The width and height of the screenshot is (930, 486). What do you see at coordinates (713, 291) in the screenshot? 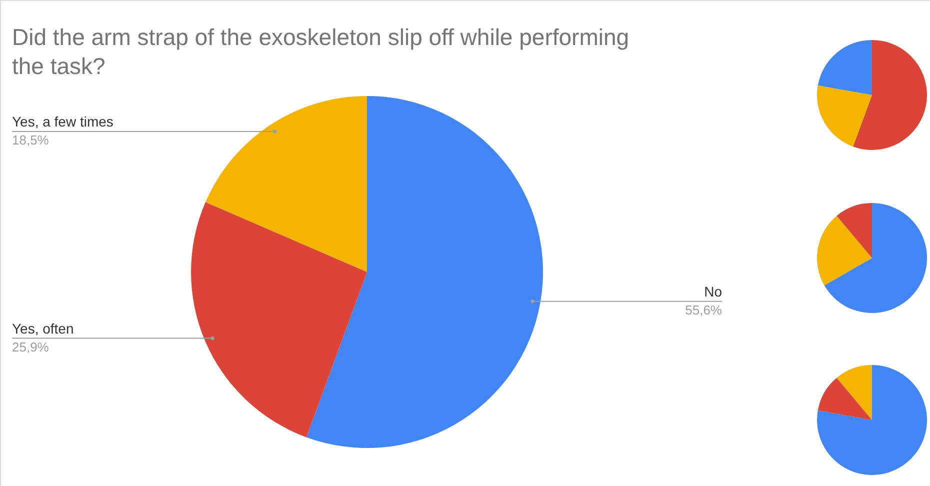
I see `slice-label: No` at bounding box center [713, 291].